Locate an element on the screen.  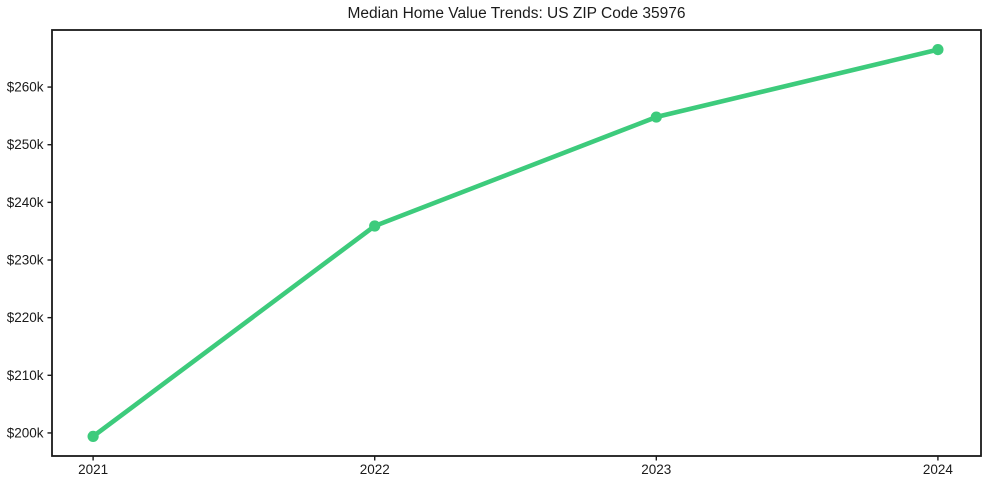
y-tick-label: $240k is located at coordinates (25, 202).